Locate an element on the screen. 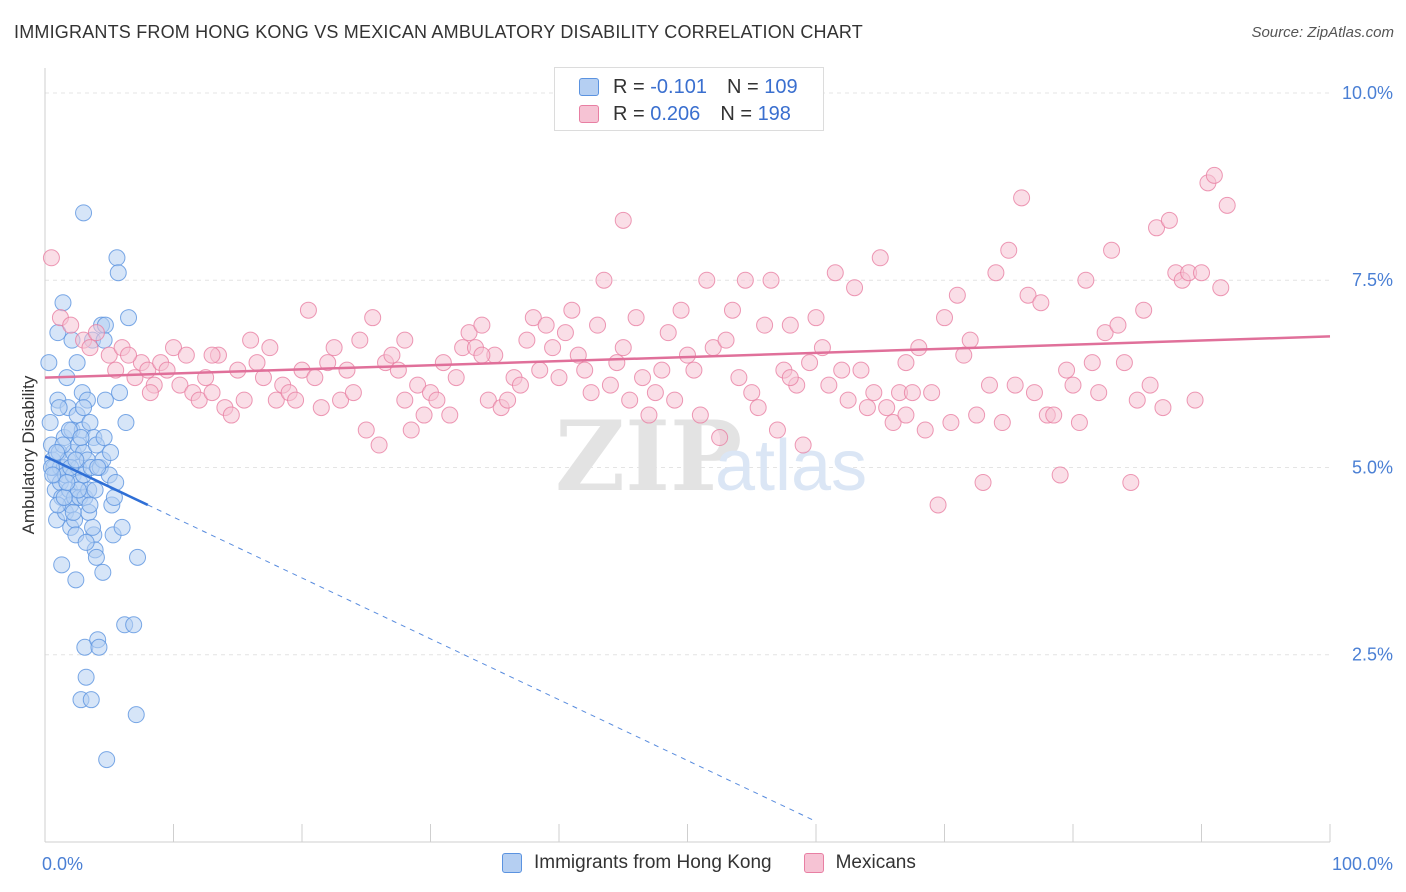  source-label: Source: ZipAtlas.com is located at coordinates (1322, 32).